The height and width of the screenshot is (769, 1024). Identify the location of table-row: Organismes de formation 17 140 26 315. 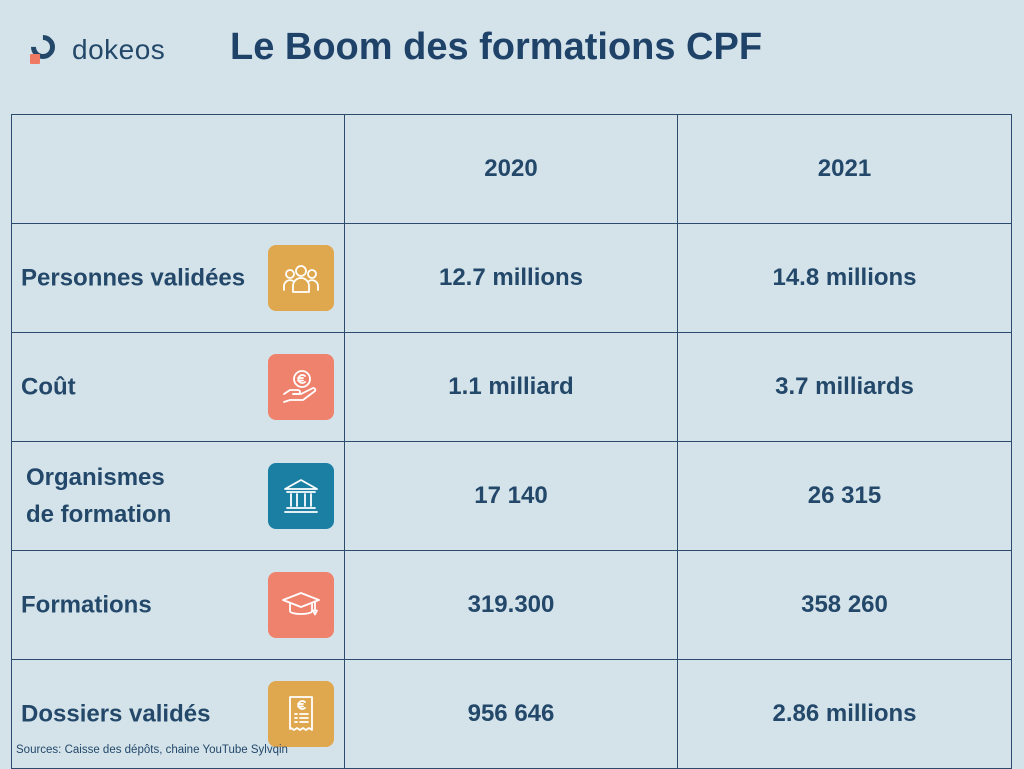
(511, 496).